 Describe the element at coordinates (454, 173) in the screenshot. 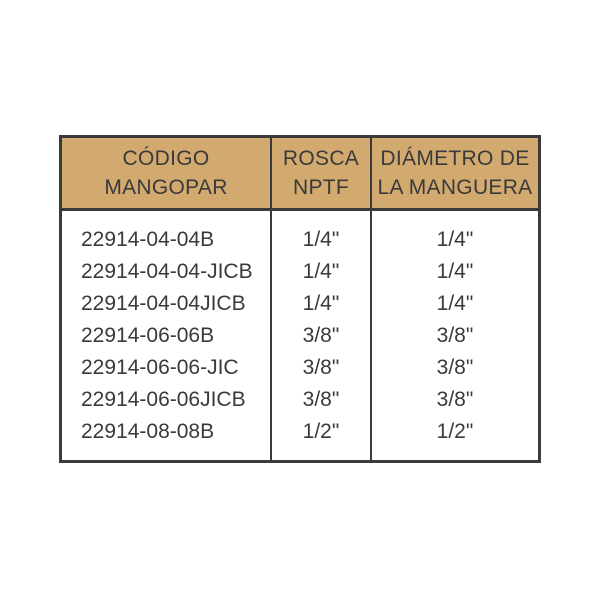

I see `header-cell-diametro: DIÁMETRO DE LA MANGUERA` at that location.